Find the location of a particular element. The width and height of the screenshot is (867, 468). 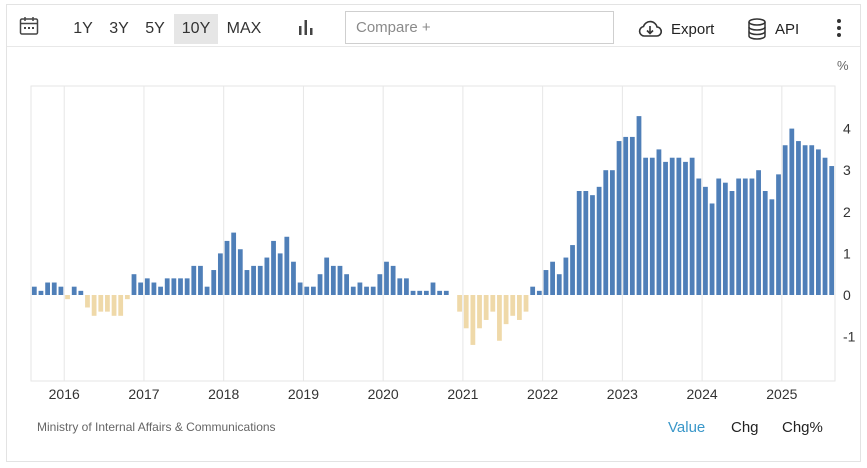

tab-chg: Chg is located at coordinates (745, 427).